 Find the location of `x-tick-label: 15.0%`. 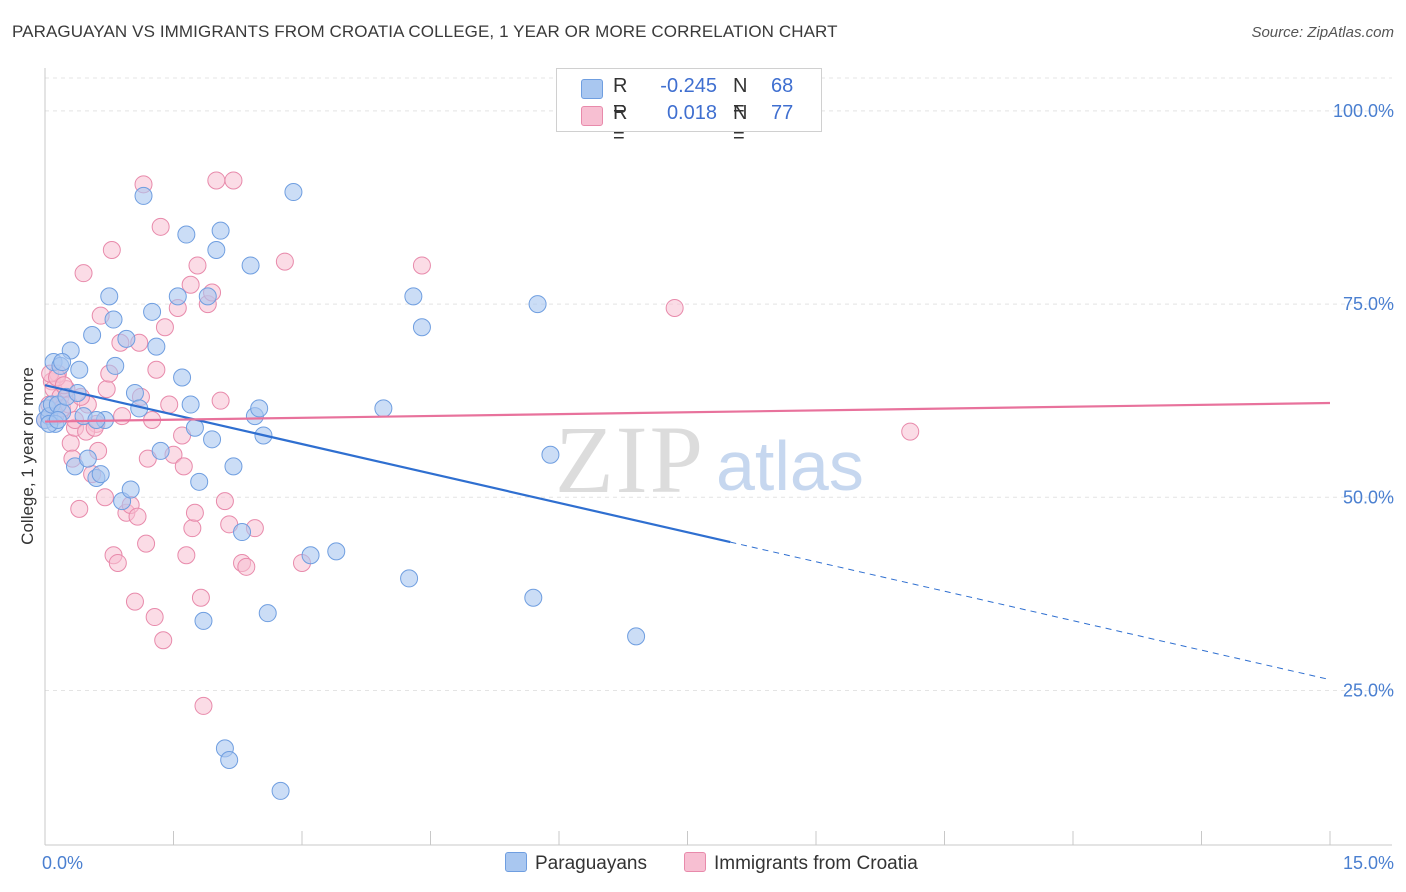

x-tick-label: 15.0% is located at coordinates (1368, 863).